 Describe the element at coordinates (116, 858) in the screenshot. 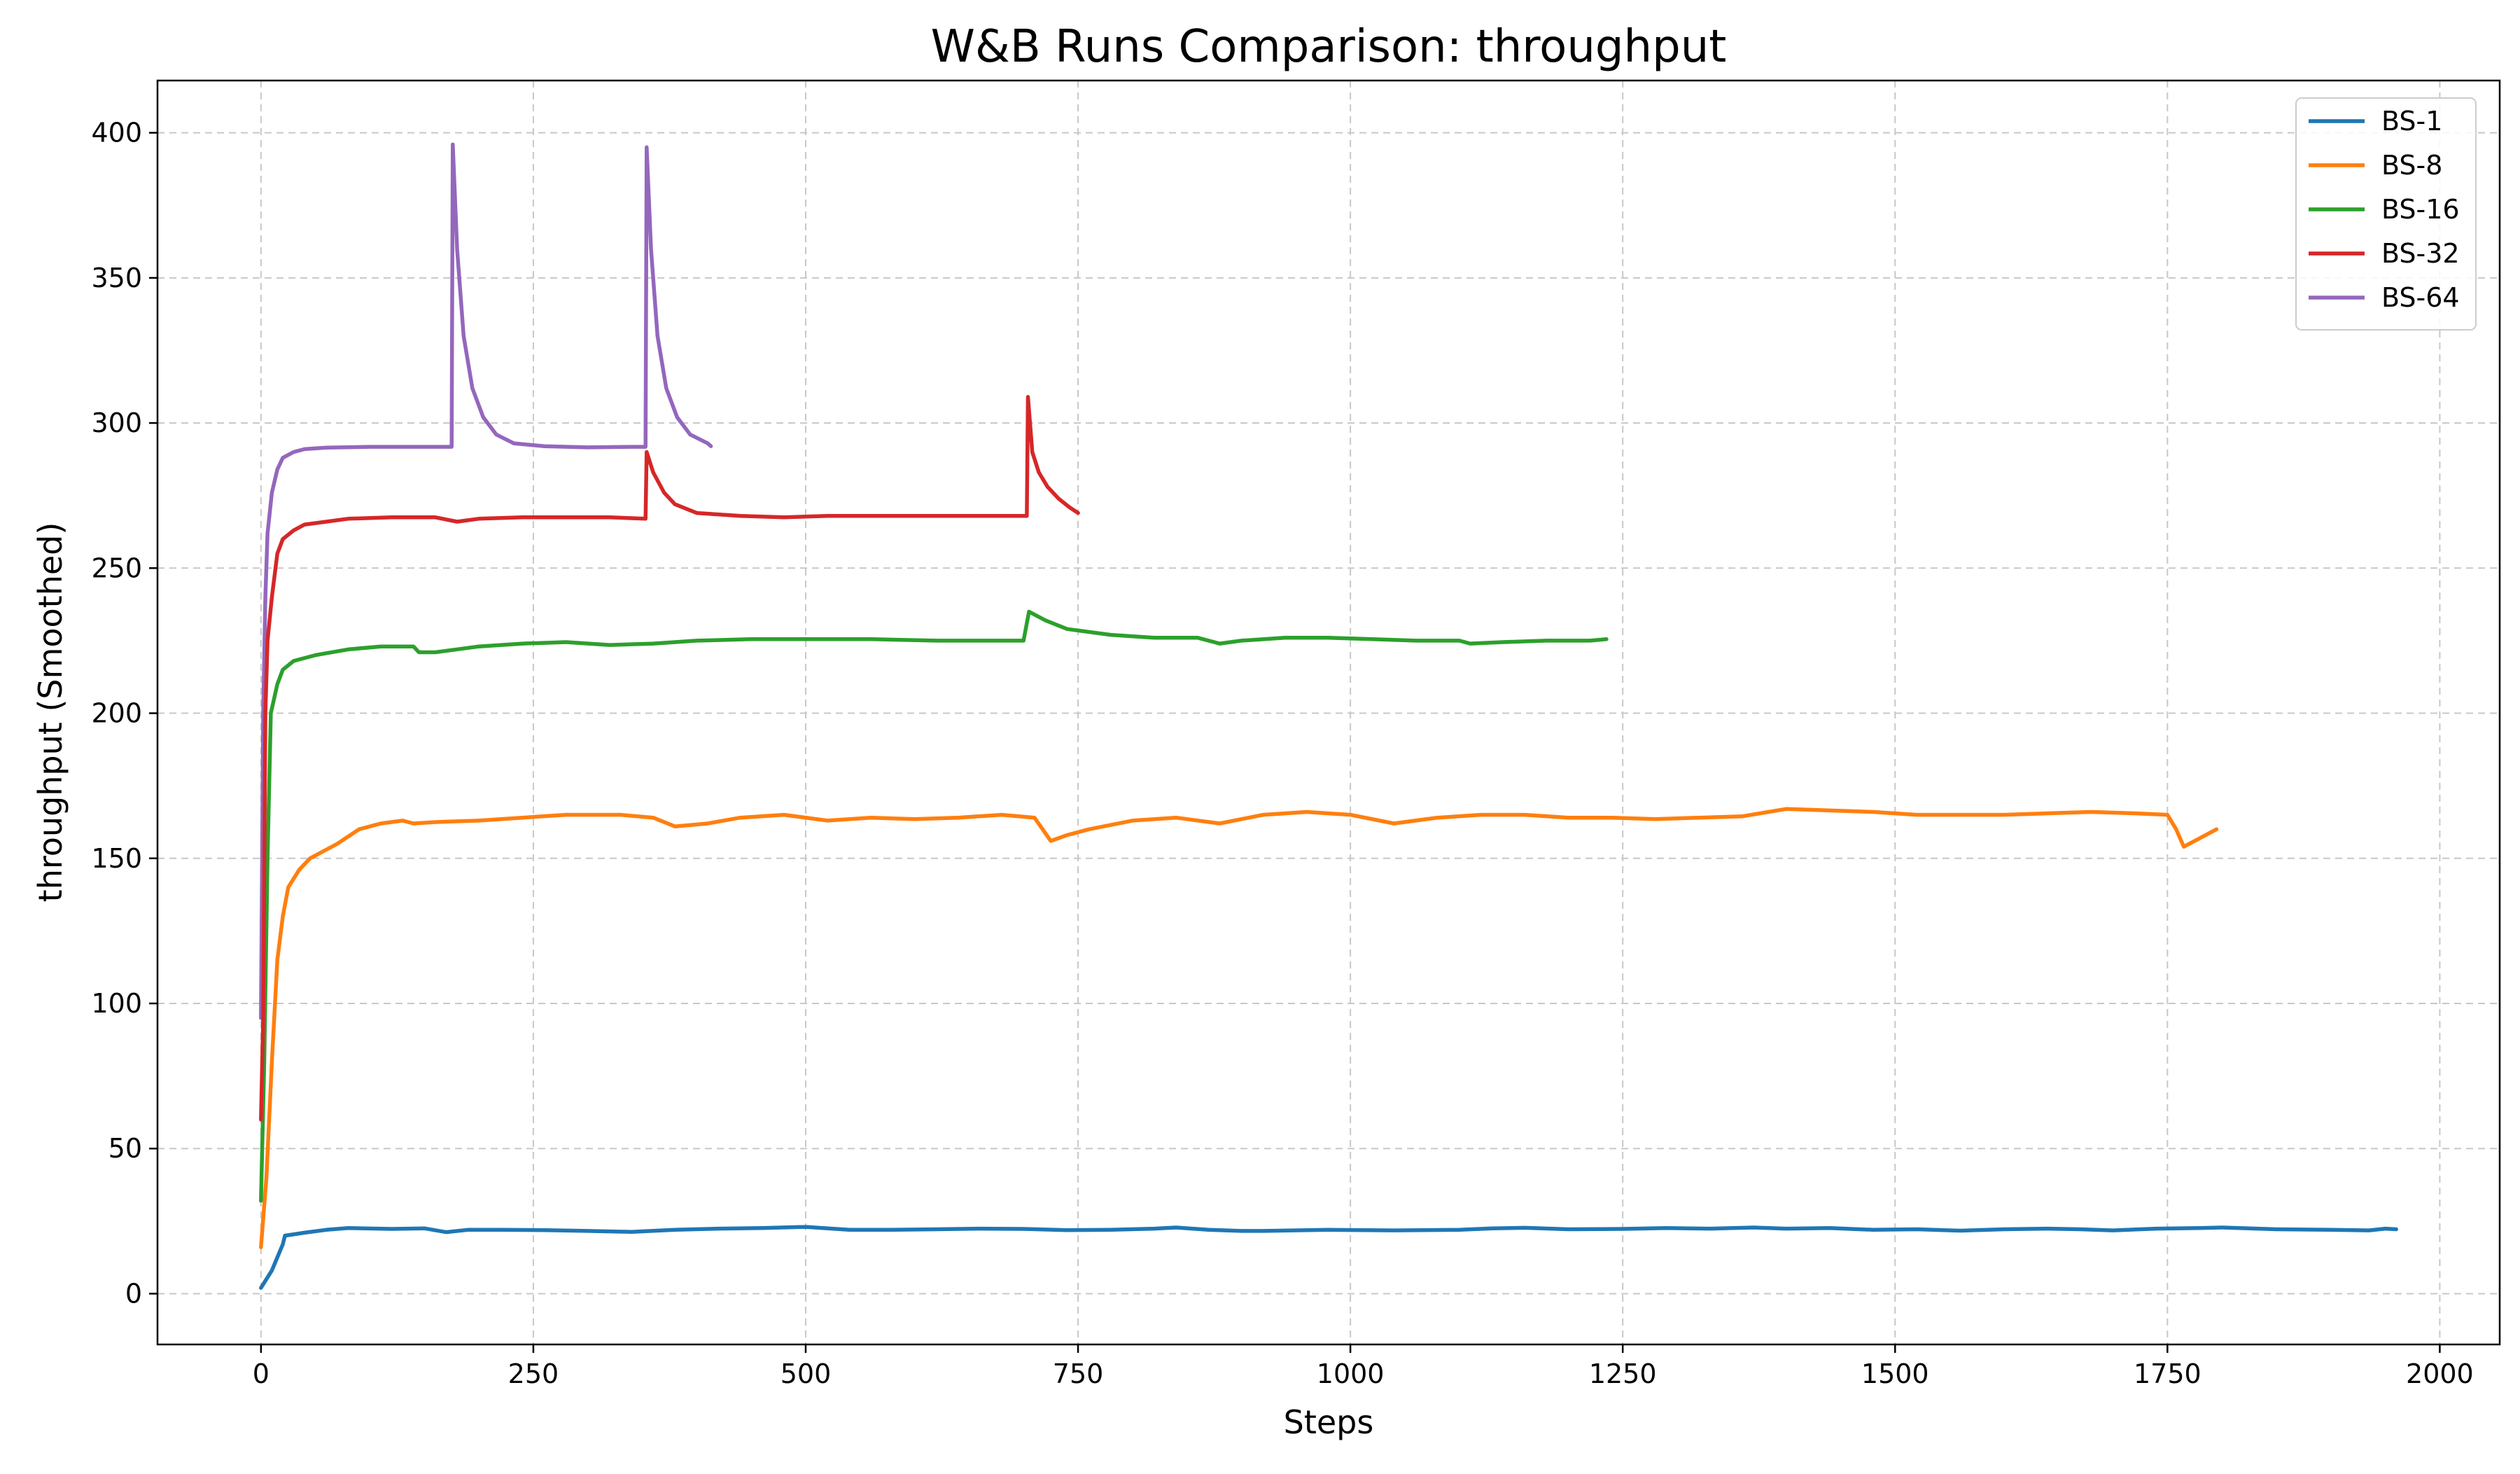

I see `y-tick-label: 150` at that location.